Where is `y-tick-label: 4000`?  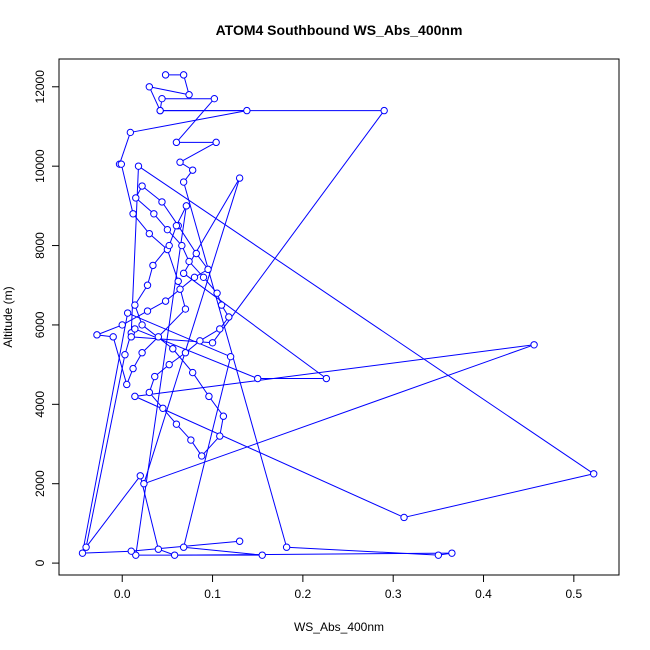 y-tick-label: 4000 is located at coordinates (40, 404).